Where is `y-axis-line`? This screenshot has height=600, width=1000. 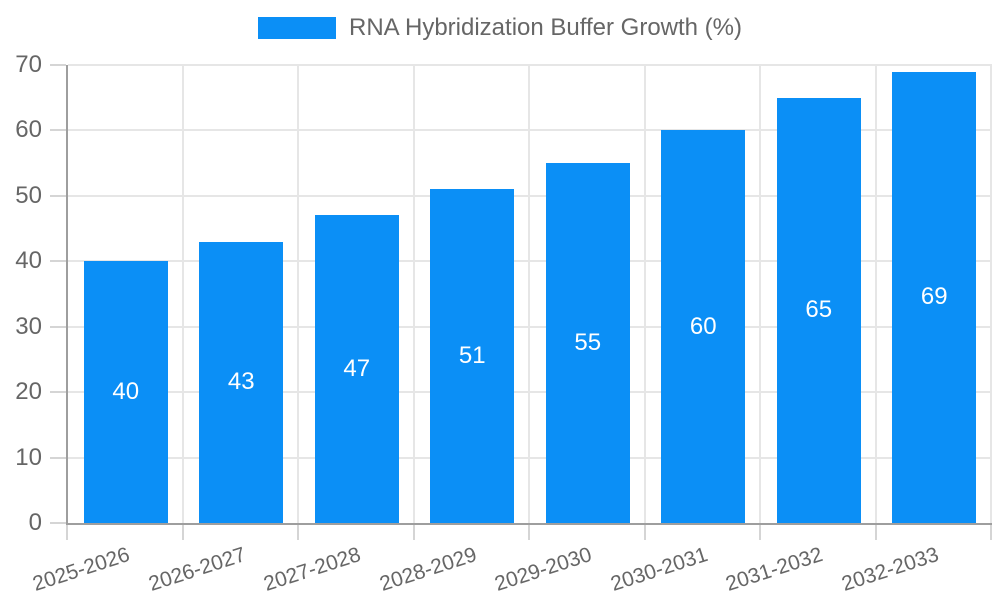 y-axis-line is located at coordinates (67, 295).